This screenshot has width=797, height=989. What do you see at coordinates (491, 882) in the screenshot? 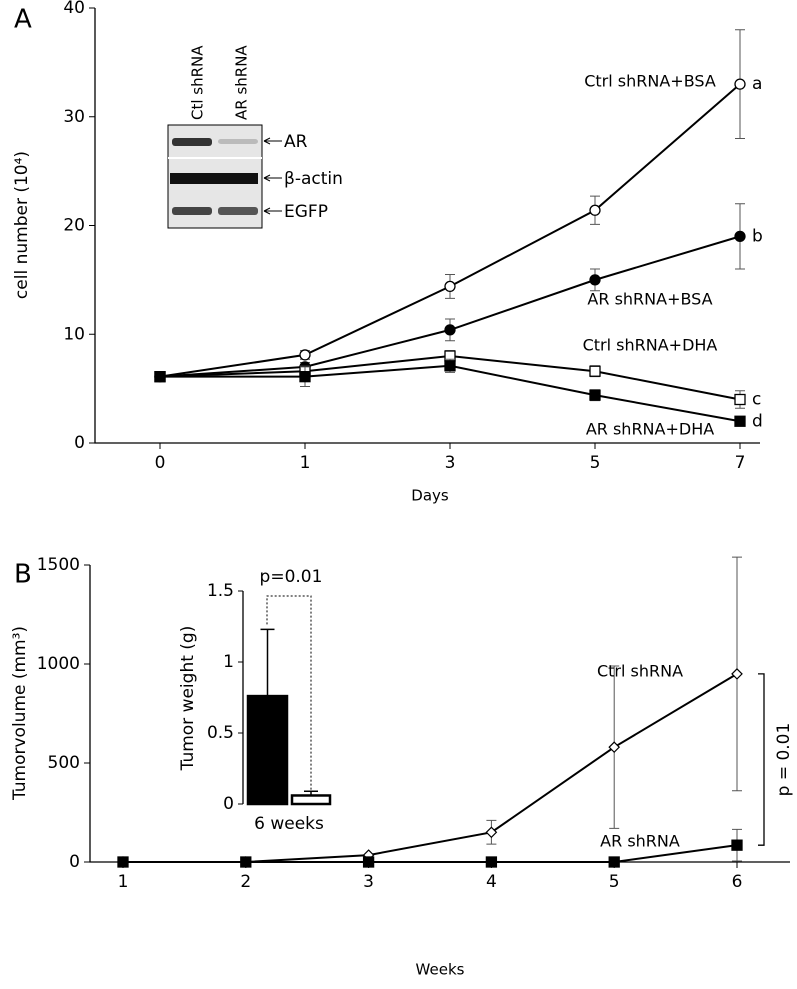
I see `x-tick-label: 4` at bounding box center [491, 882].